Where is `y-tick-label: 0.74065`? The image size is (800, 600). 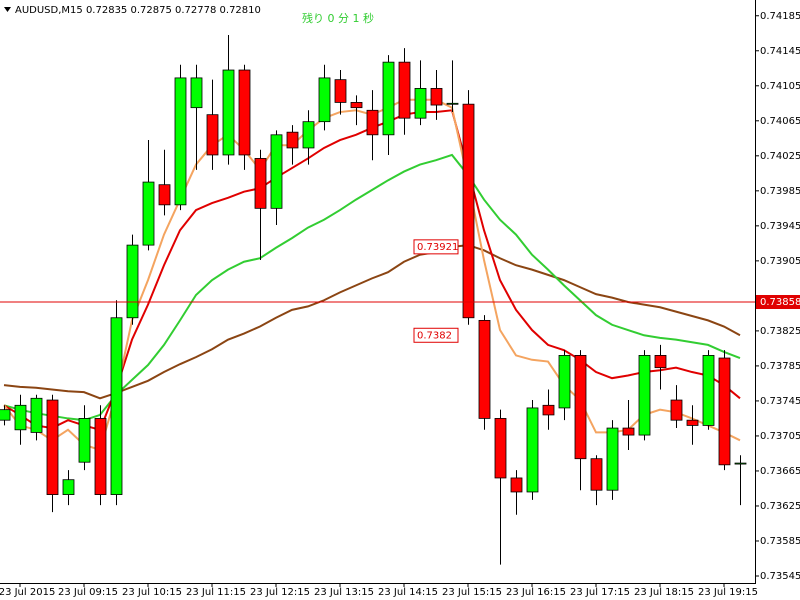
y-tick-label: 0.74065 is located at coordinates (780, 121).